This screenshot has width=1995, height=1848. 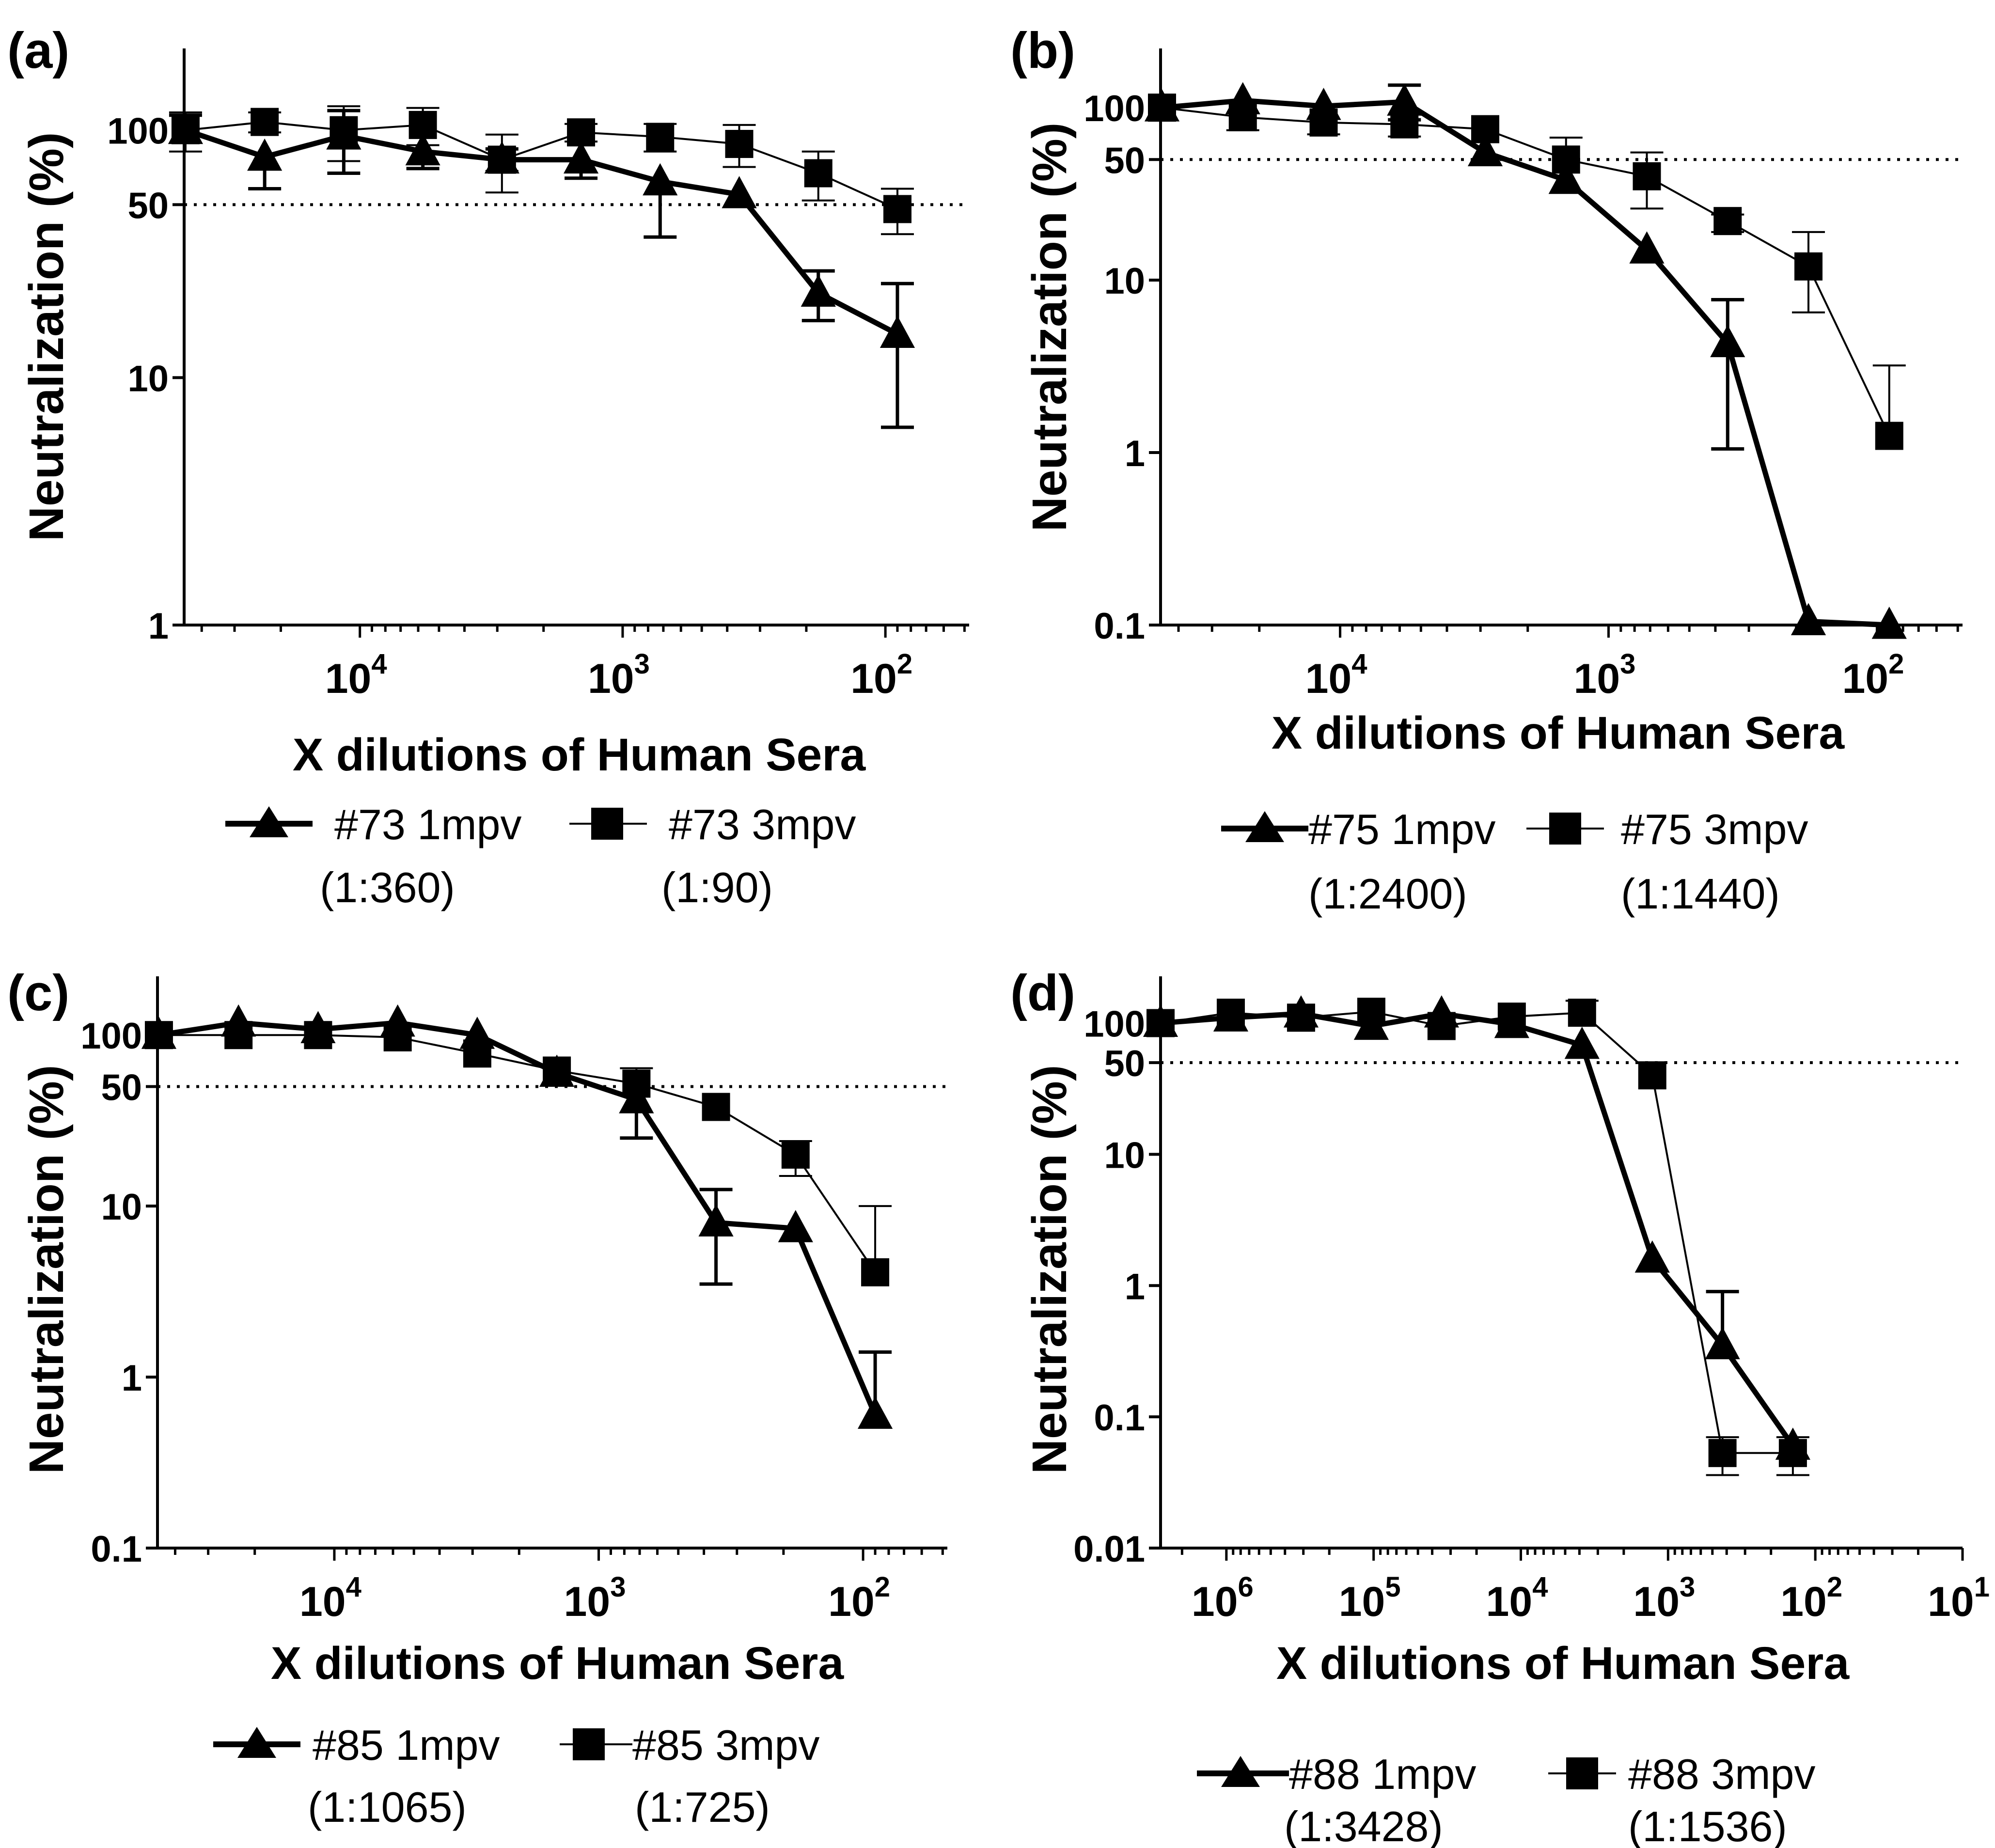 What do you see at coordinates (38, 50) in the screenshot?
I see `panel-label: (a)` at bounding box center [38, 50].